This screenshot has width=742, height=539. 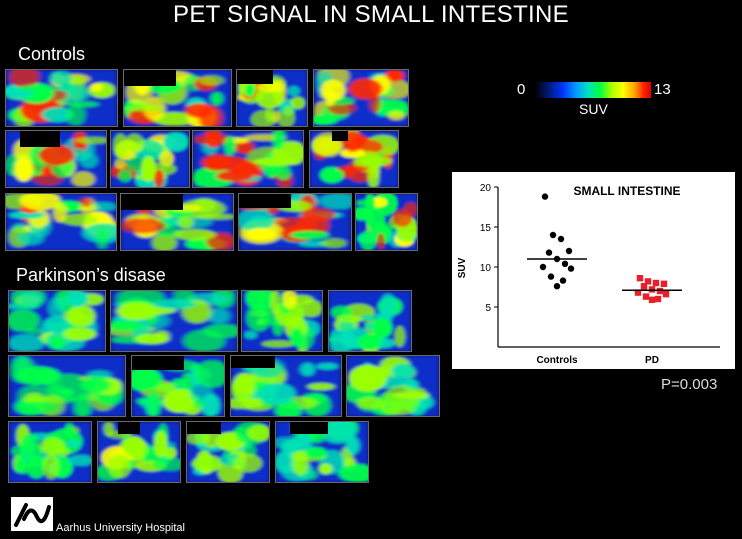 I want to click on y-tick-label: 20, so click(x=486, y=188).